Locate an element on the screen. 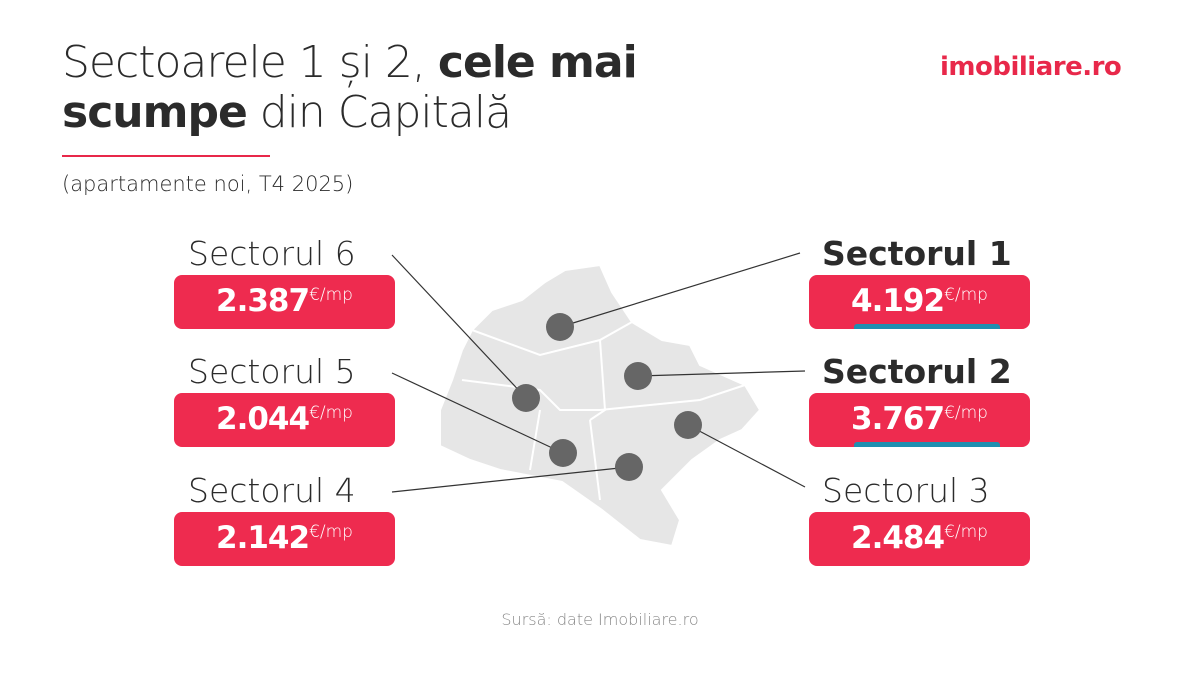  price-value: 2.044 is located at coordinates (263, 419).